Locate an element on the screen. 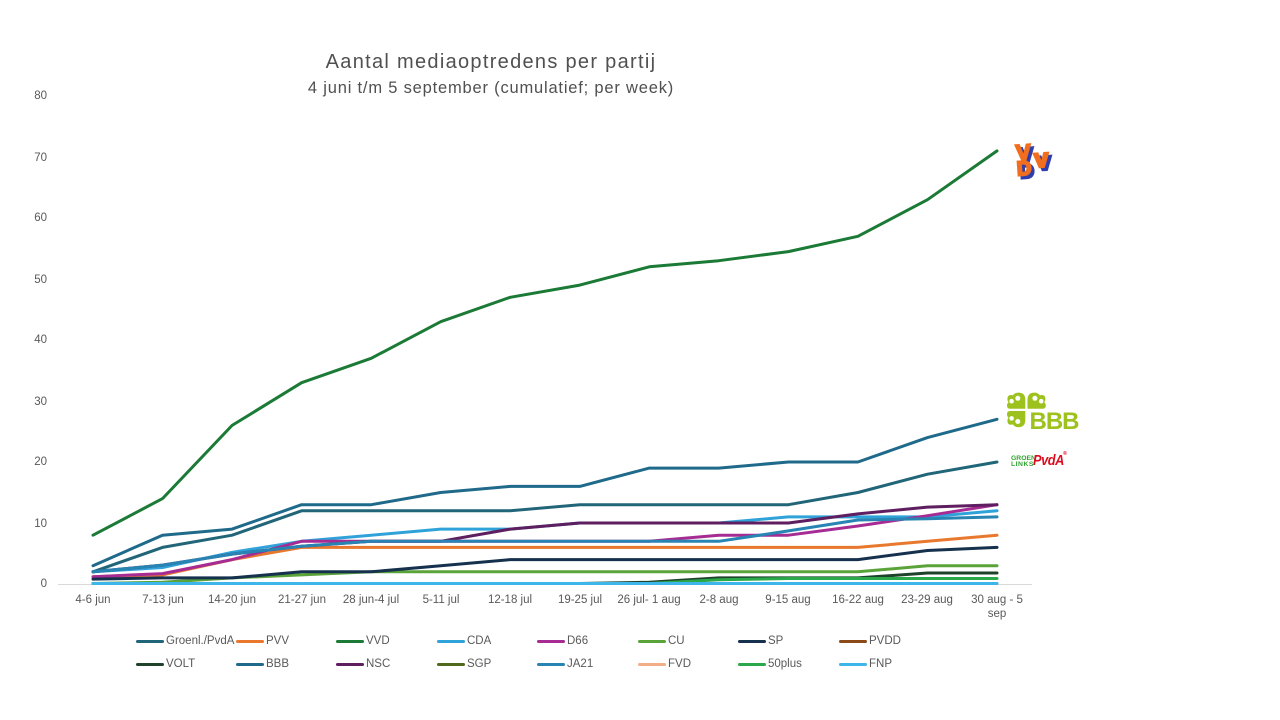 This screenshot has width=1280, height=720. svg-text: BBB is located at coordinates (1055, 420).